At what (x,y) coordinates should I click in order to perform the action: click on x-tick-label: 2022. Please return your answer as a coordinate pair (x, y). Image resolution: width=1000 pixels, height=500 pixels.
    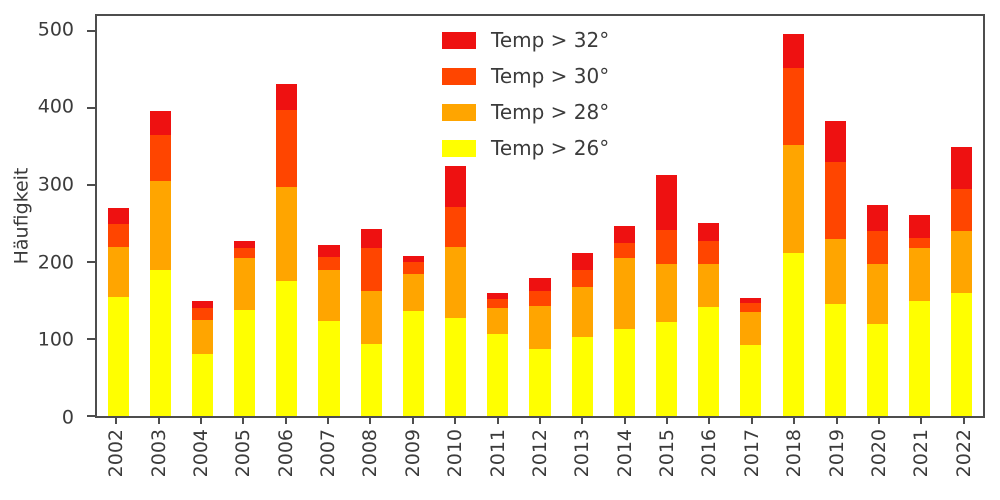
    Looking at the image, I should click on (963, 453).